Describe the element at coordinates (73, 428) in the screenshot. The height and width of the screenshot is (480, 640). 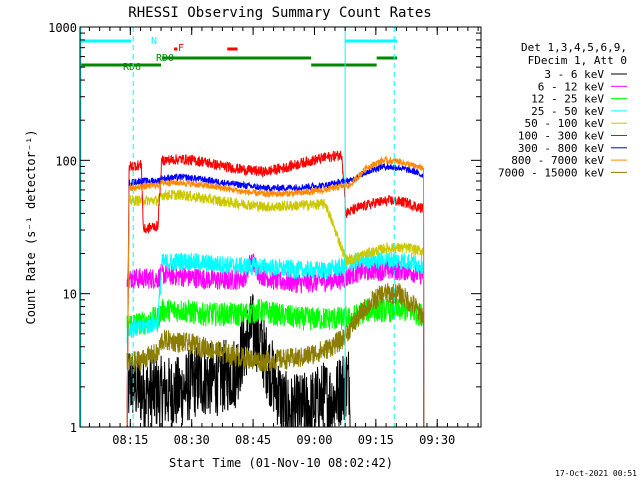
I see `y-tick-label-1: 1` at that location.